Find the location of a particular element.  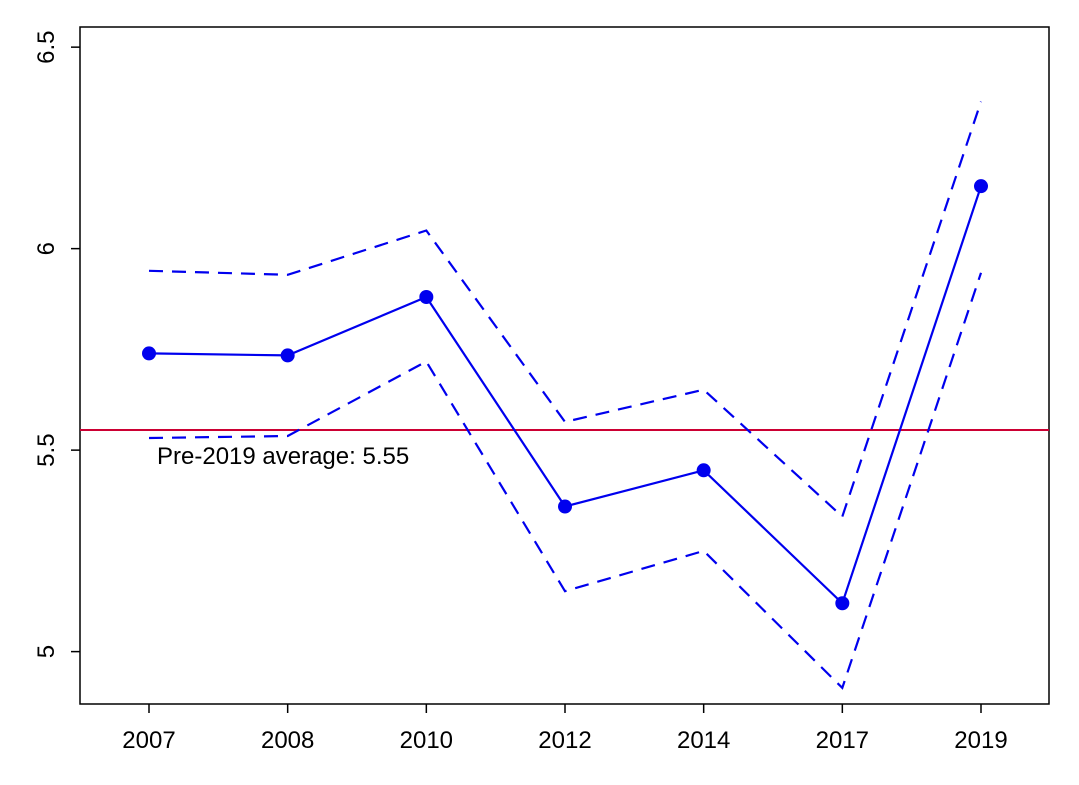

y-tick-label: 5 is located at coordinates (46, 651).